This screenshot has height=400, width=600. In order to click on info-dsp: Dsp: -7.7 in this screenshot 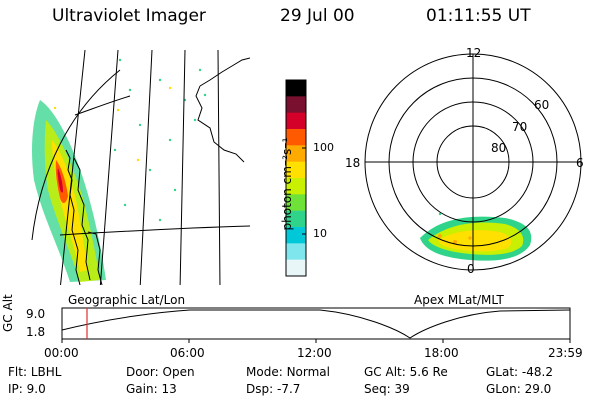, I will do `click(273, 389)`.